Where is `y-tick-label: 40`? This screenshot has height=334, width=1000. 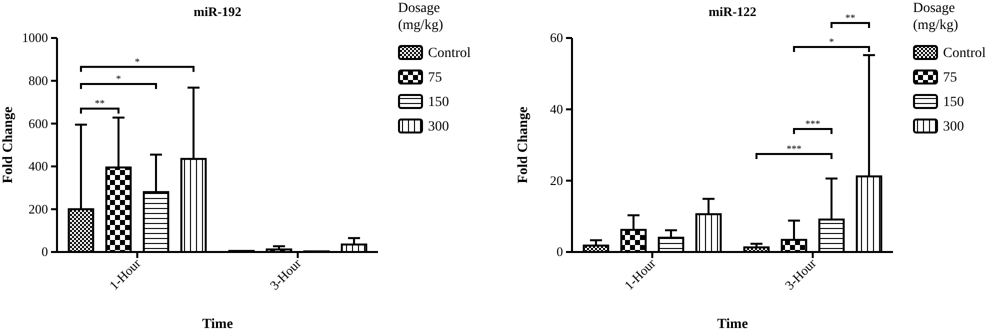
y-tick-label: 40 is located at coordinates (556, 108).